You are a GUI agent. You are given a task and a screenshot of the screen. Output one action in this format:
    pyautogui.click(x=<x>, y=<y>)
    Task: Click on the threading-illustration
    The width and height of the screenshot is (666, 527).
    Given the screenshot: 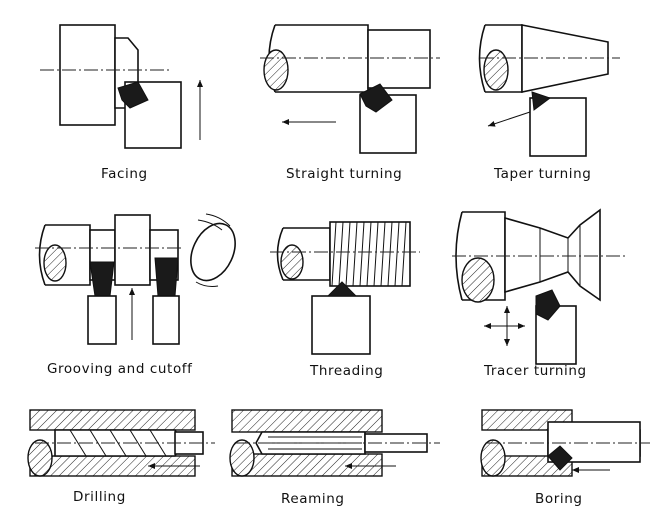 What is the action you would take?
    pyautogui.click(x=345, y=288)
    